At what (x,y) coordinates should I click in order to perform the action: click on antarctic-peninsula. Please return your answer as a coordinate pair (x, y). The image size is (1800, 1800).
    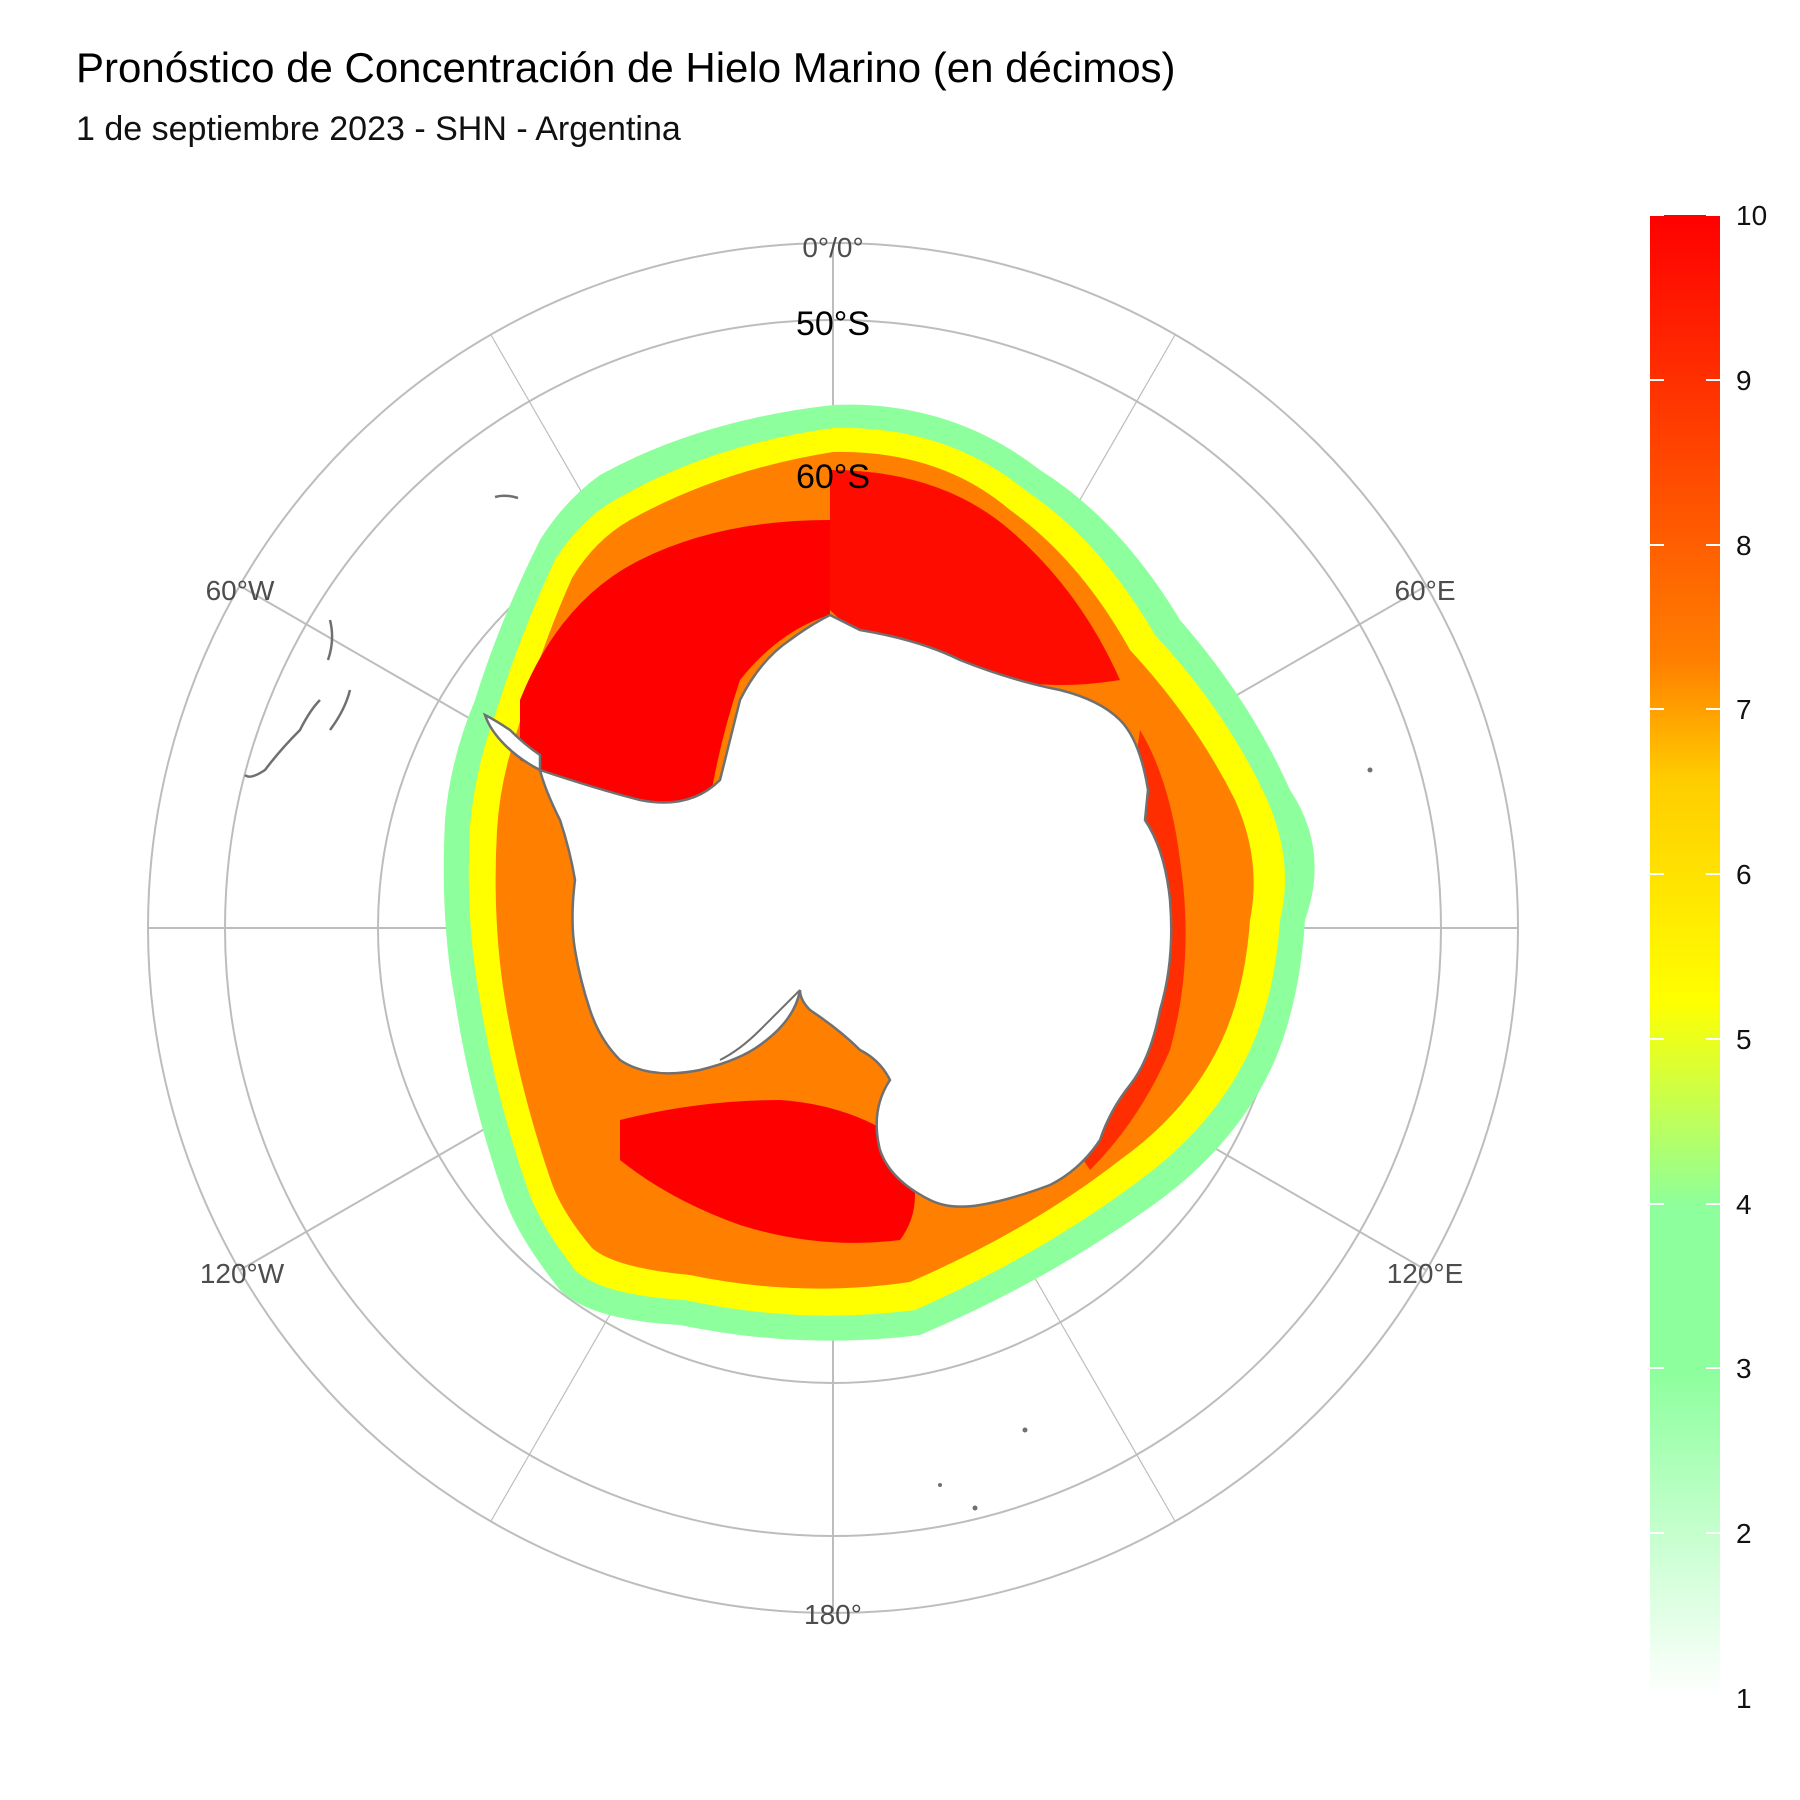
    Looking at the image, I should click on (512, 742).